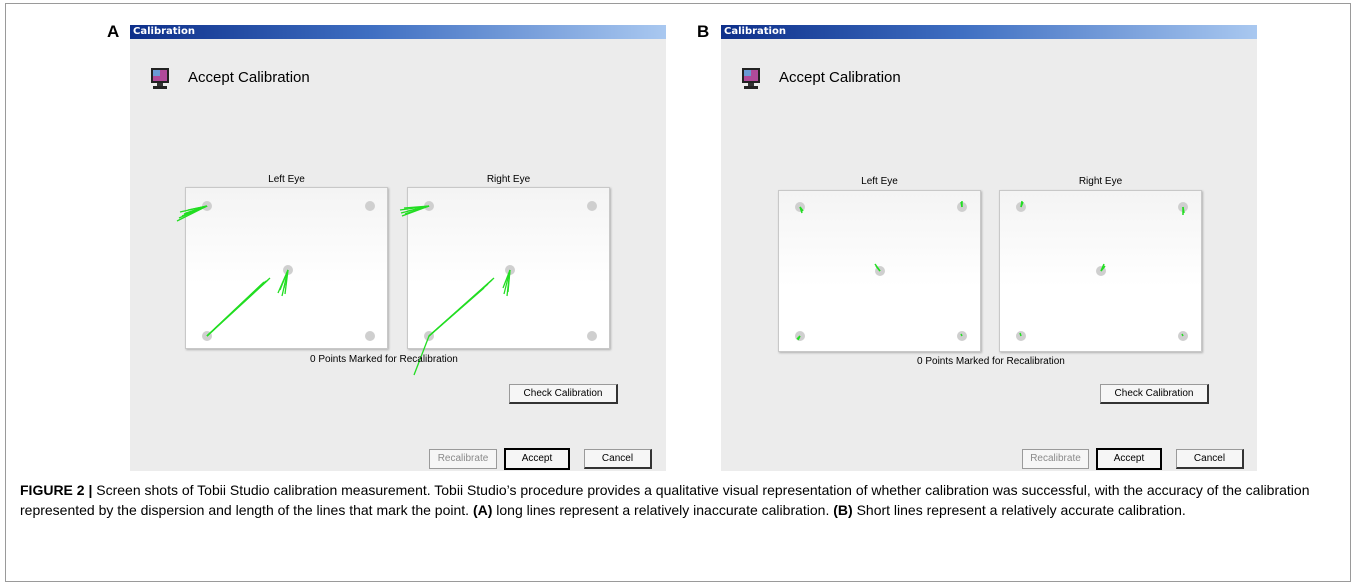 The height and width of the screenshot is (587, 1357). Describe the element at coordinates (703, 31) in the screenshot. I see `panel-letter-b: B` at that location.